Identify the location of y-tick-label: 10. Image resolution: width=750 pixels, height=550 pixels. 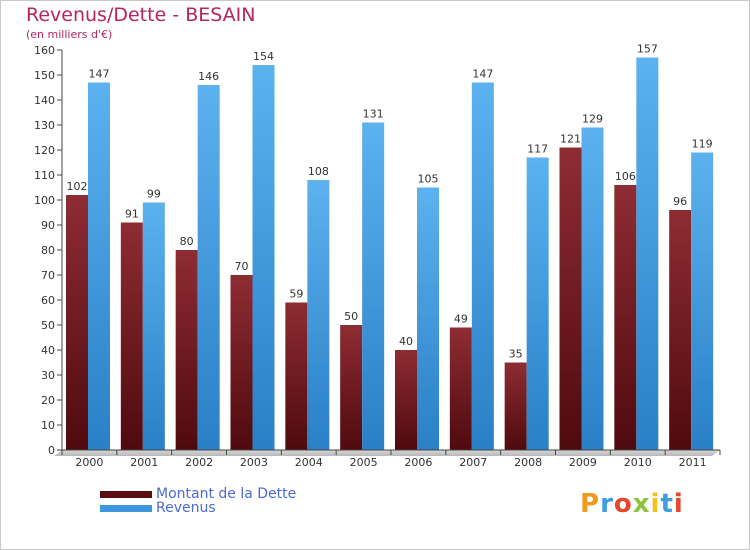
(48, 425).